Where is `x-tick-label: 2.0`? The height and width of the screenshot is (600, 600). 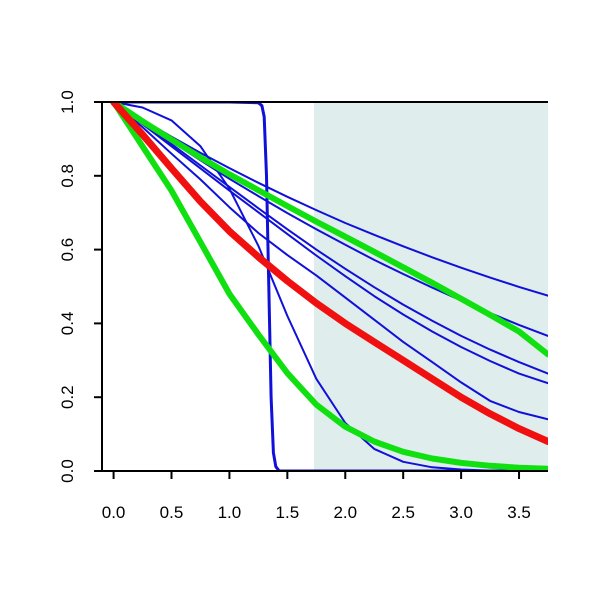 x-tick-label: 2.0 is located at coordinates (345, 512).